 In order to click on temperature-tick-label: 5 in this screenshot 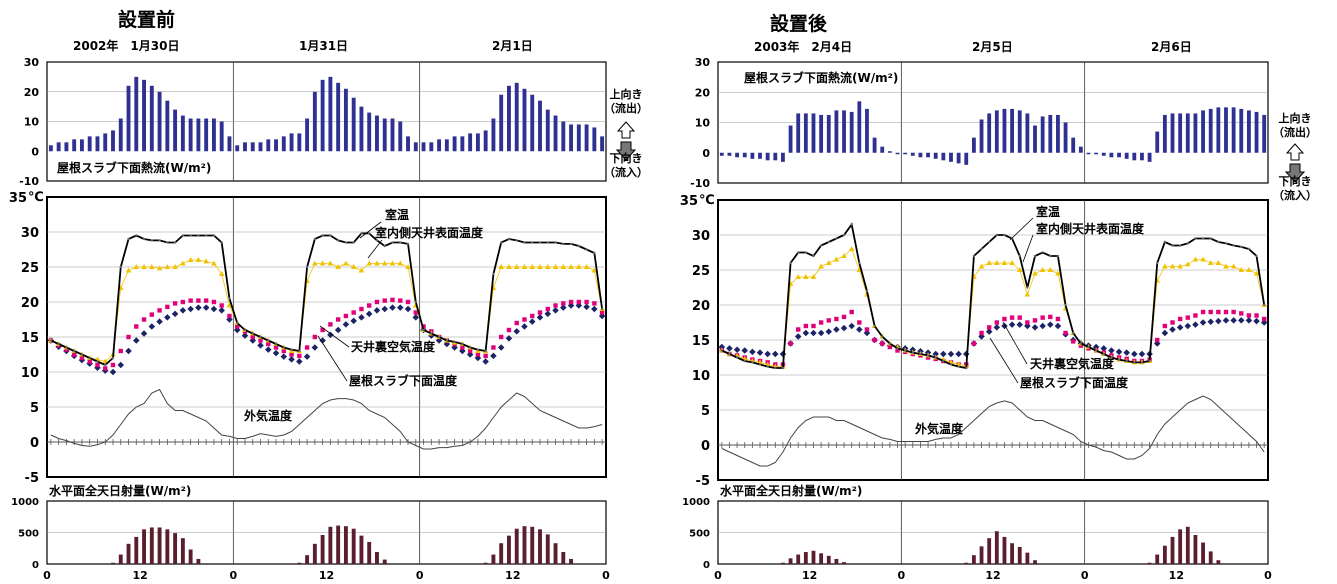, I will do `click(705, 411)`.